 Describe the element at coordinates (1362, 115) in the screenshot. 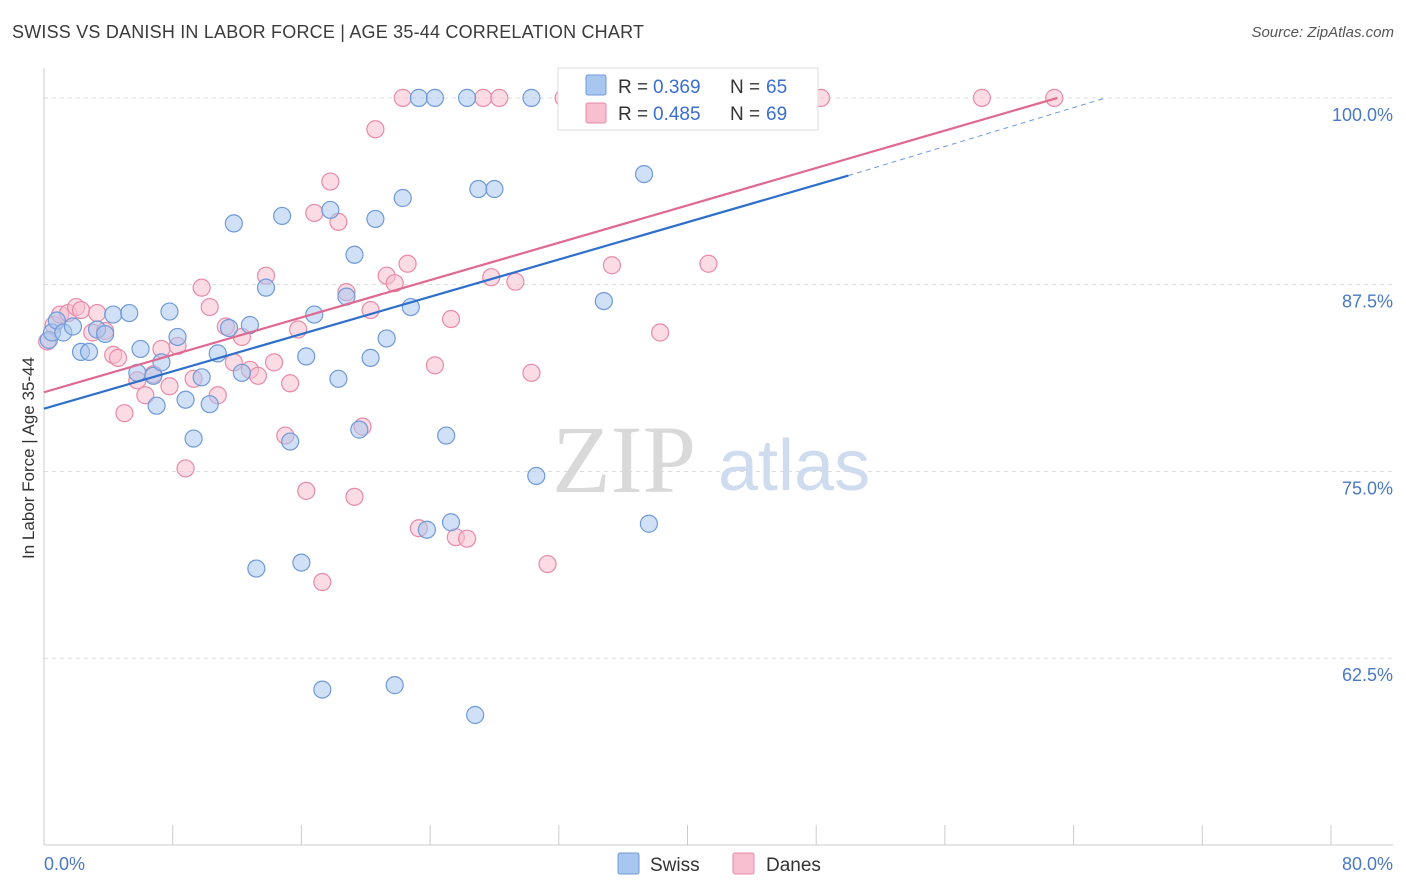

I see `y-tick-label-0: 100.0%` at that location.